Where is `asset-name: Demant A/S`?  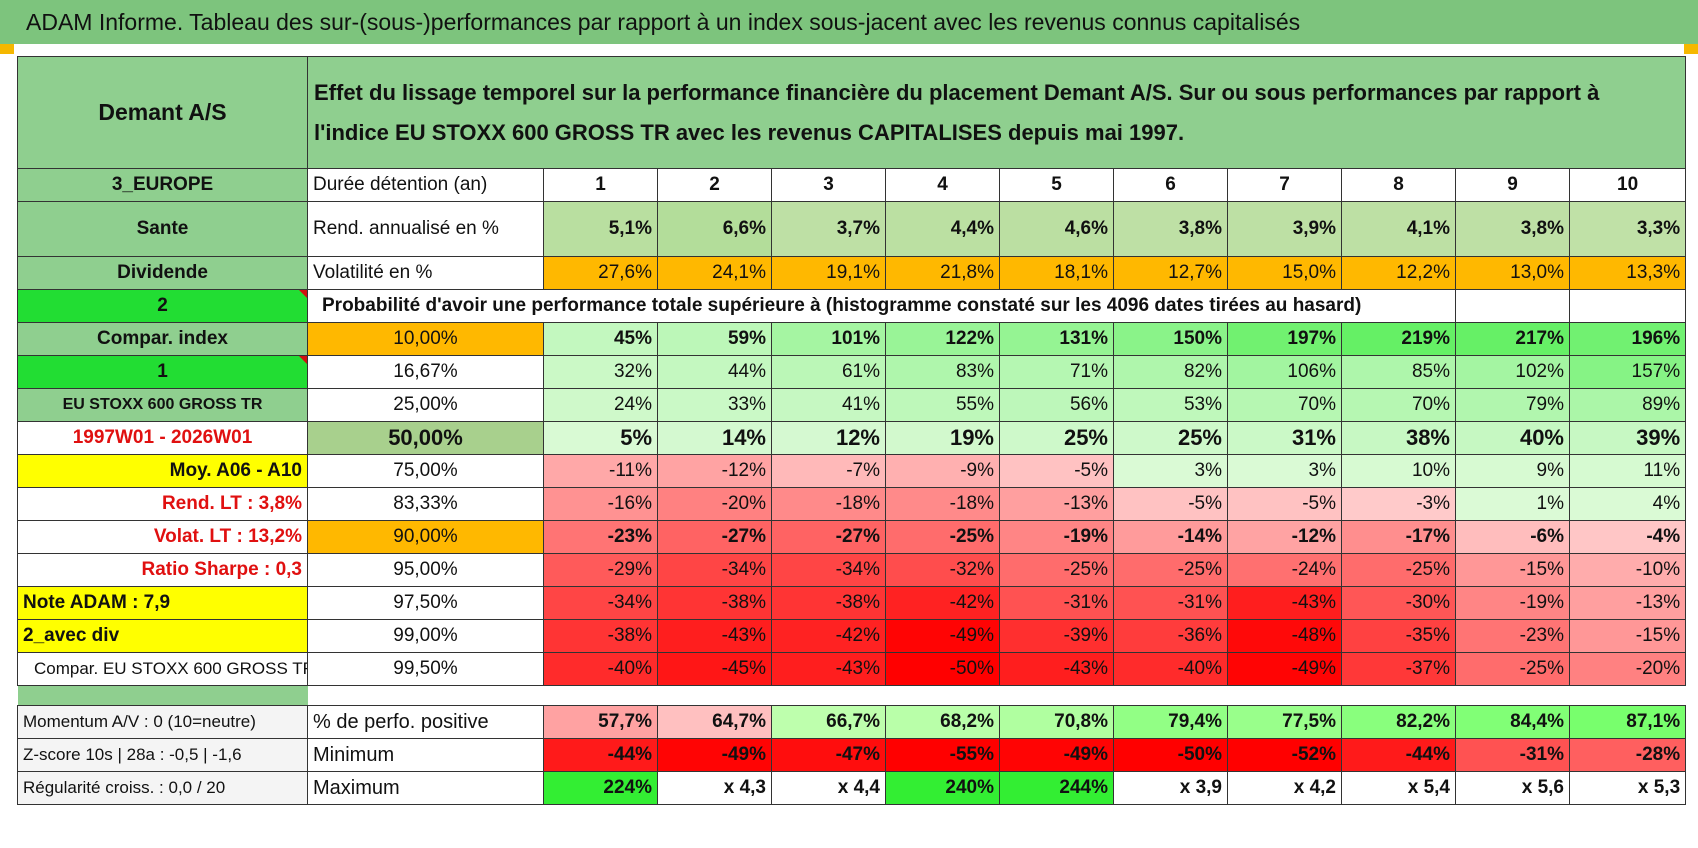
asset-name: Demant A/S is located at coordinates (162, 112).